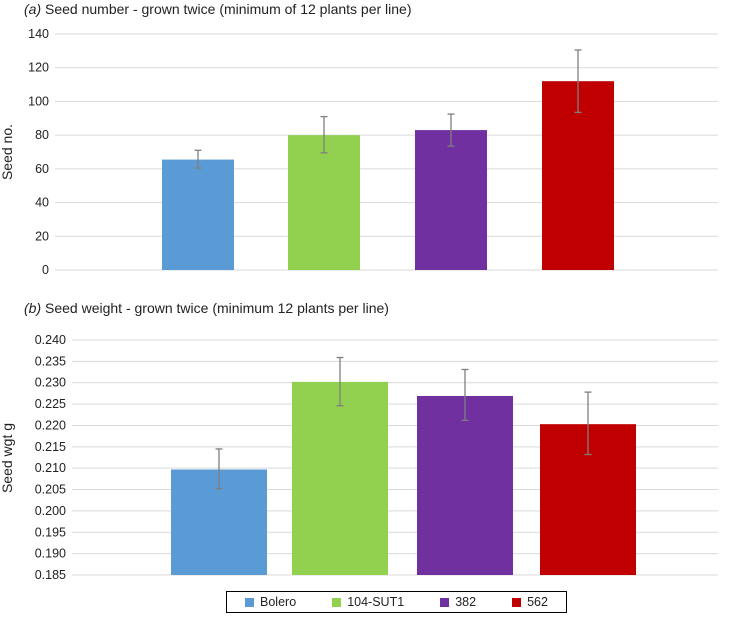 Image resolution: width=750 pixels, height=617 pixels. What do you see at coordinates (42, 135) in the screenshot?
I see `chart-a-y-tick-label: 80` at bounding box center [42, 135].